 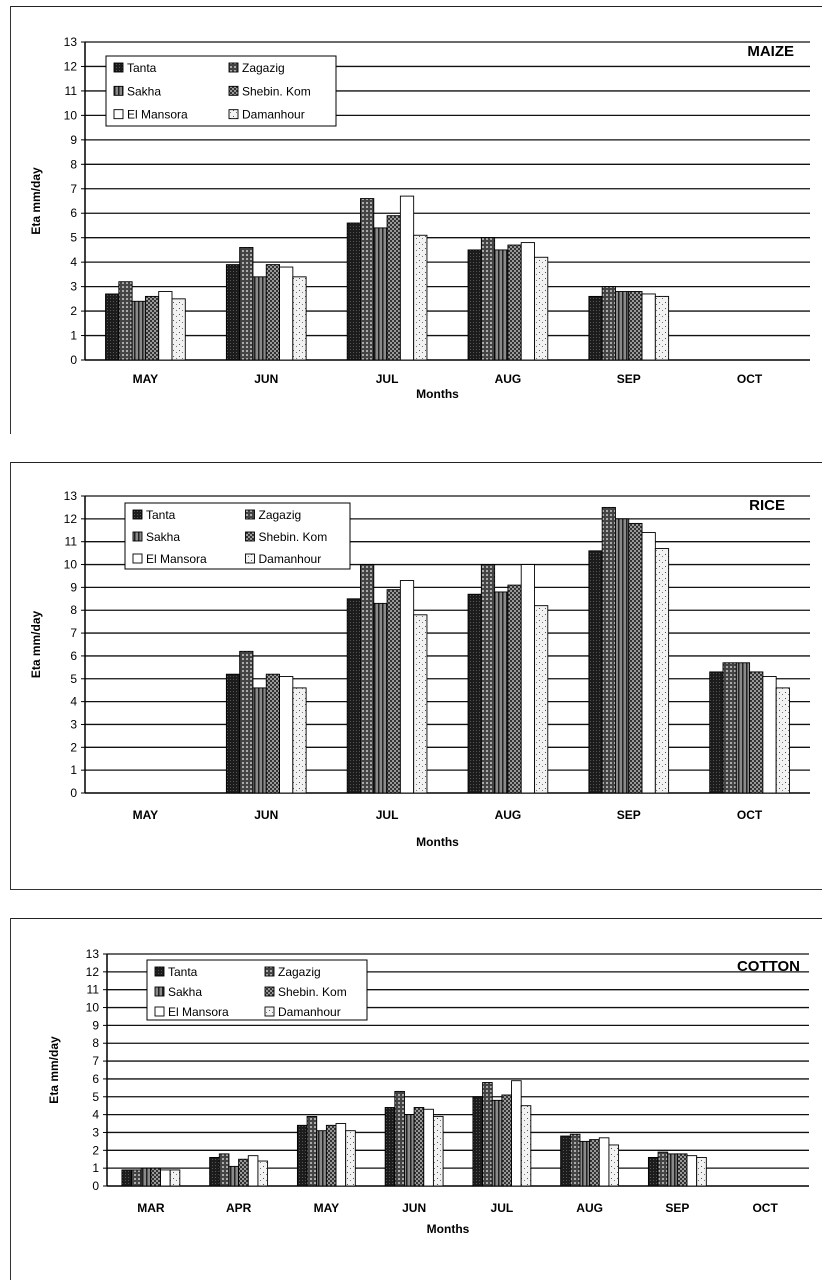 What do you see at coordinates (272, 312) in the screenshot?
I see `bar-jun-shebin-kom` at bounding box center [272, 312].